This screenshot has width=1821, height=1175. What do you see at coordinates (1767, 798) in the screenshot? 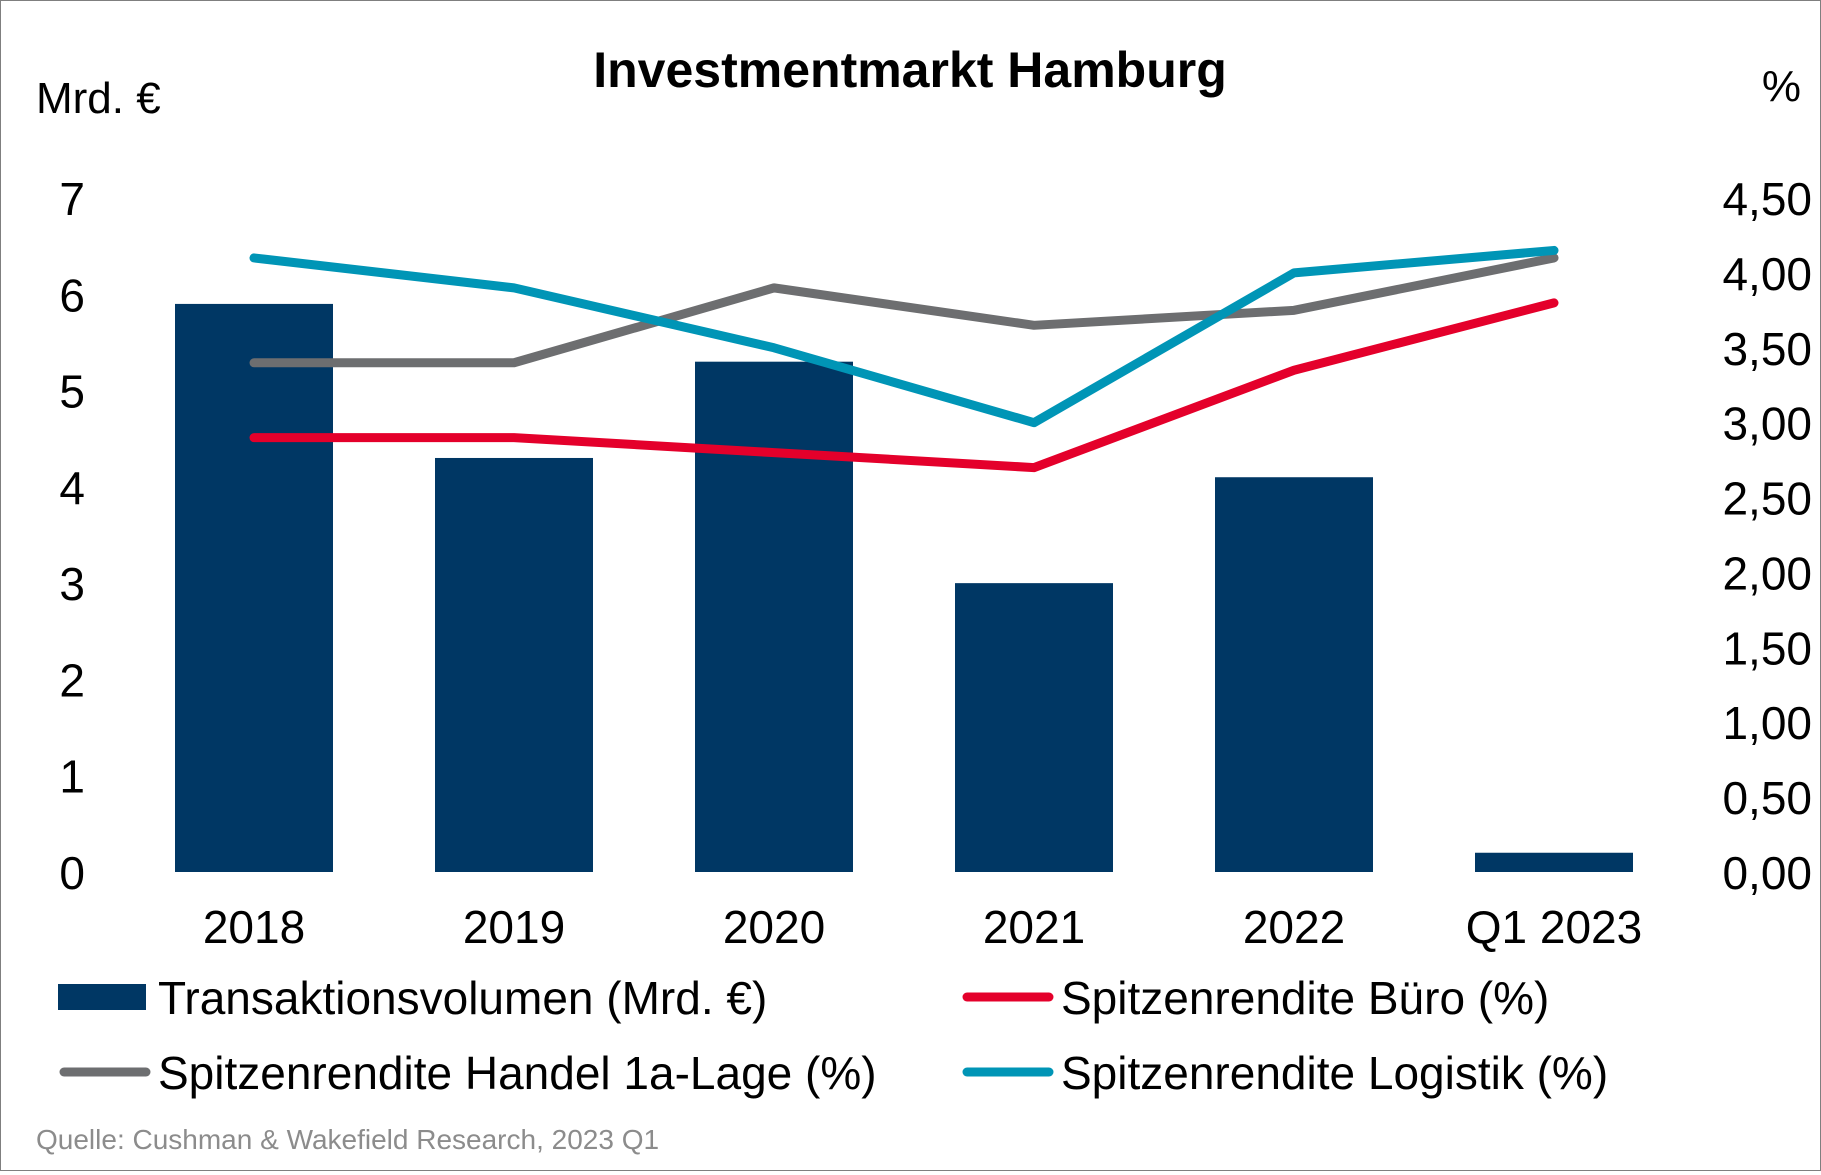
I see `right-tick-label: 0,50` at bounding box center [1767, 798].